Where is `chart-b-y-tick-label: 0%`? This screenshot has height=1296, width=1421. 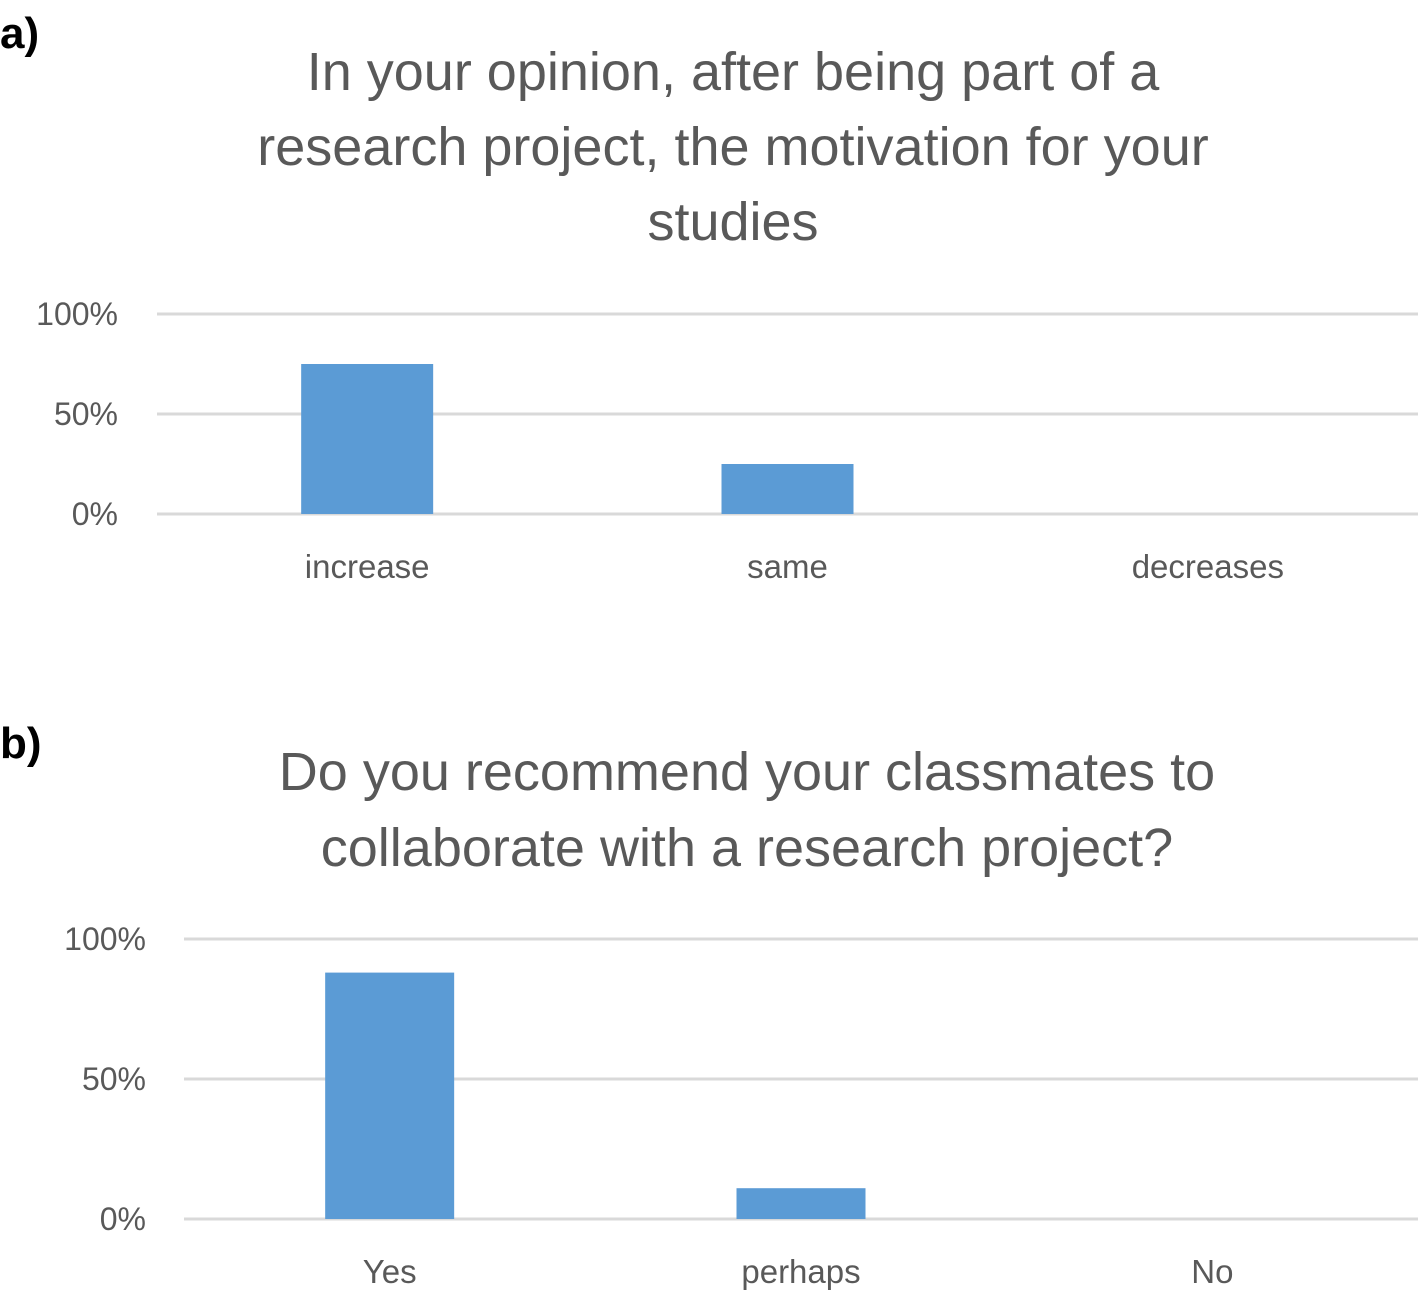 chart-b-y-tick-label: 0% is located at coordinates (123, 1219).